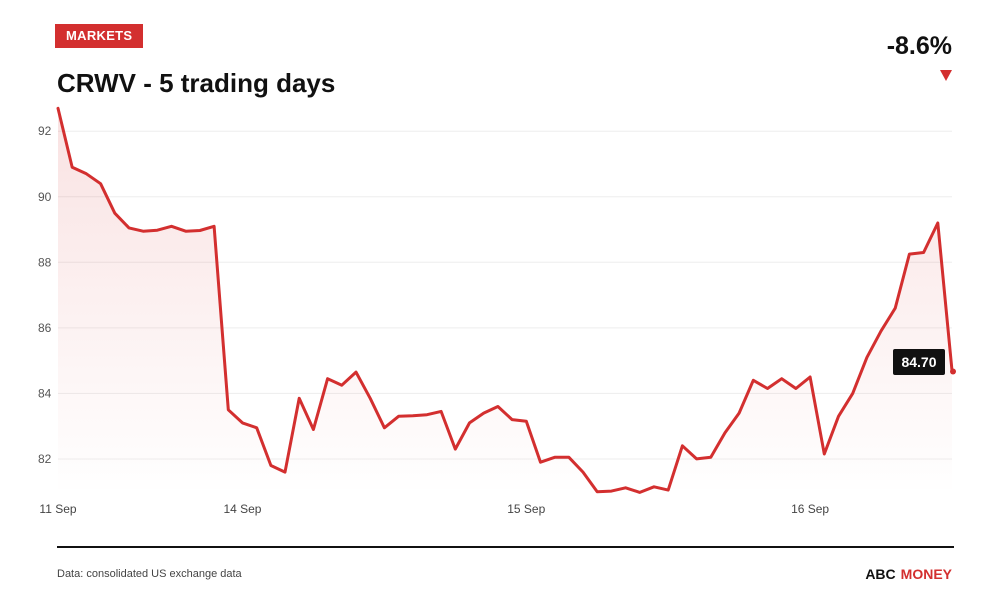 This screenshot has height=600, width=1000. Describe the element at coordinates (953, 371) in the screenshot. I see `last-point-marker` at that location.